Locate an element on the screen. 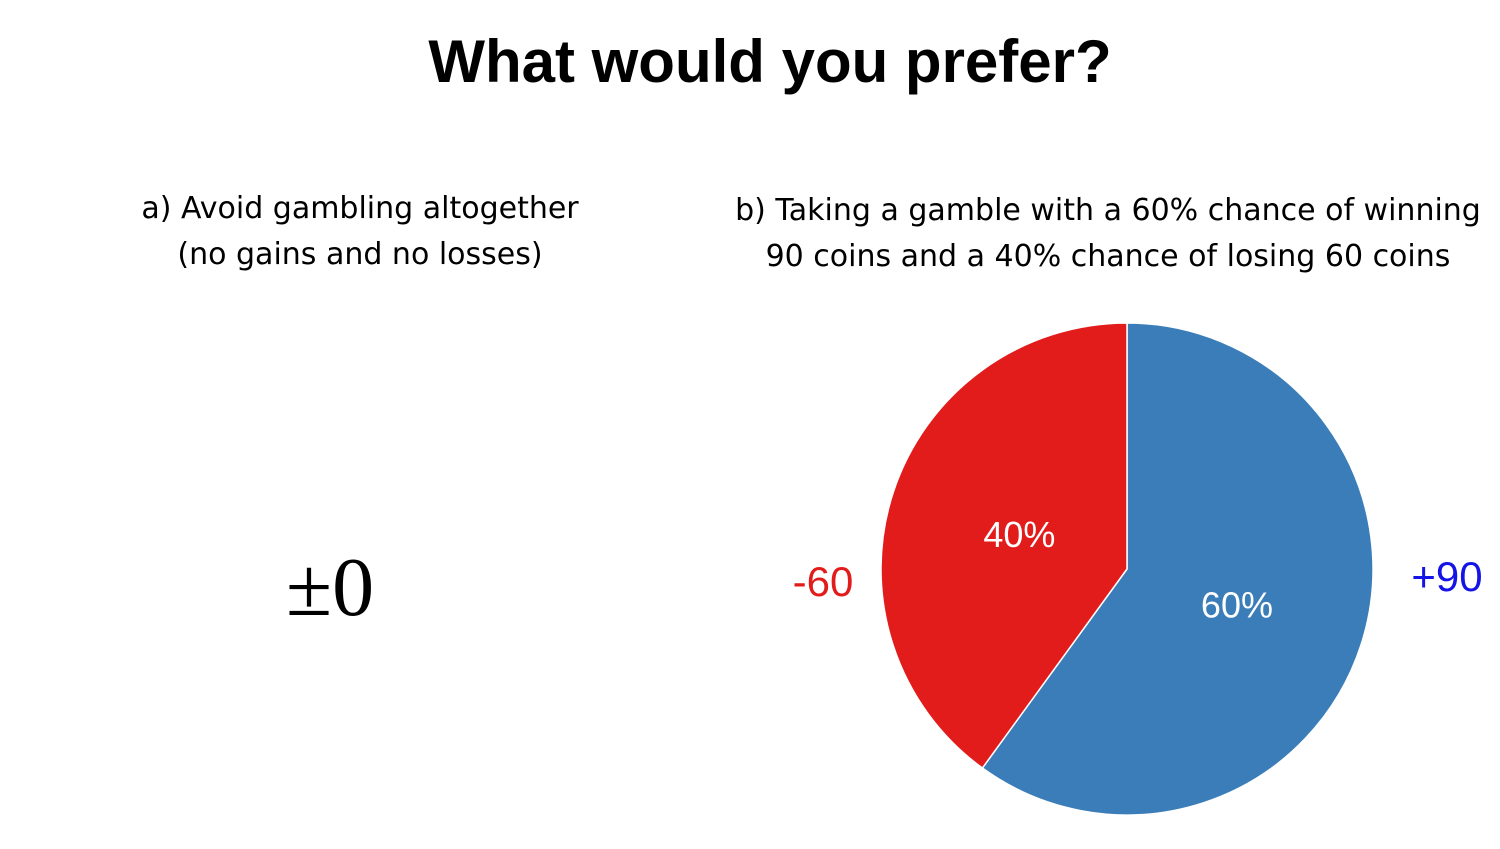  outcome-label-win: +90 is located at coordinates (1446, 576).